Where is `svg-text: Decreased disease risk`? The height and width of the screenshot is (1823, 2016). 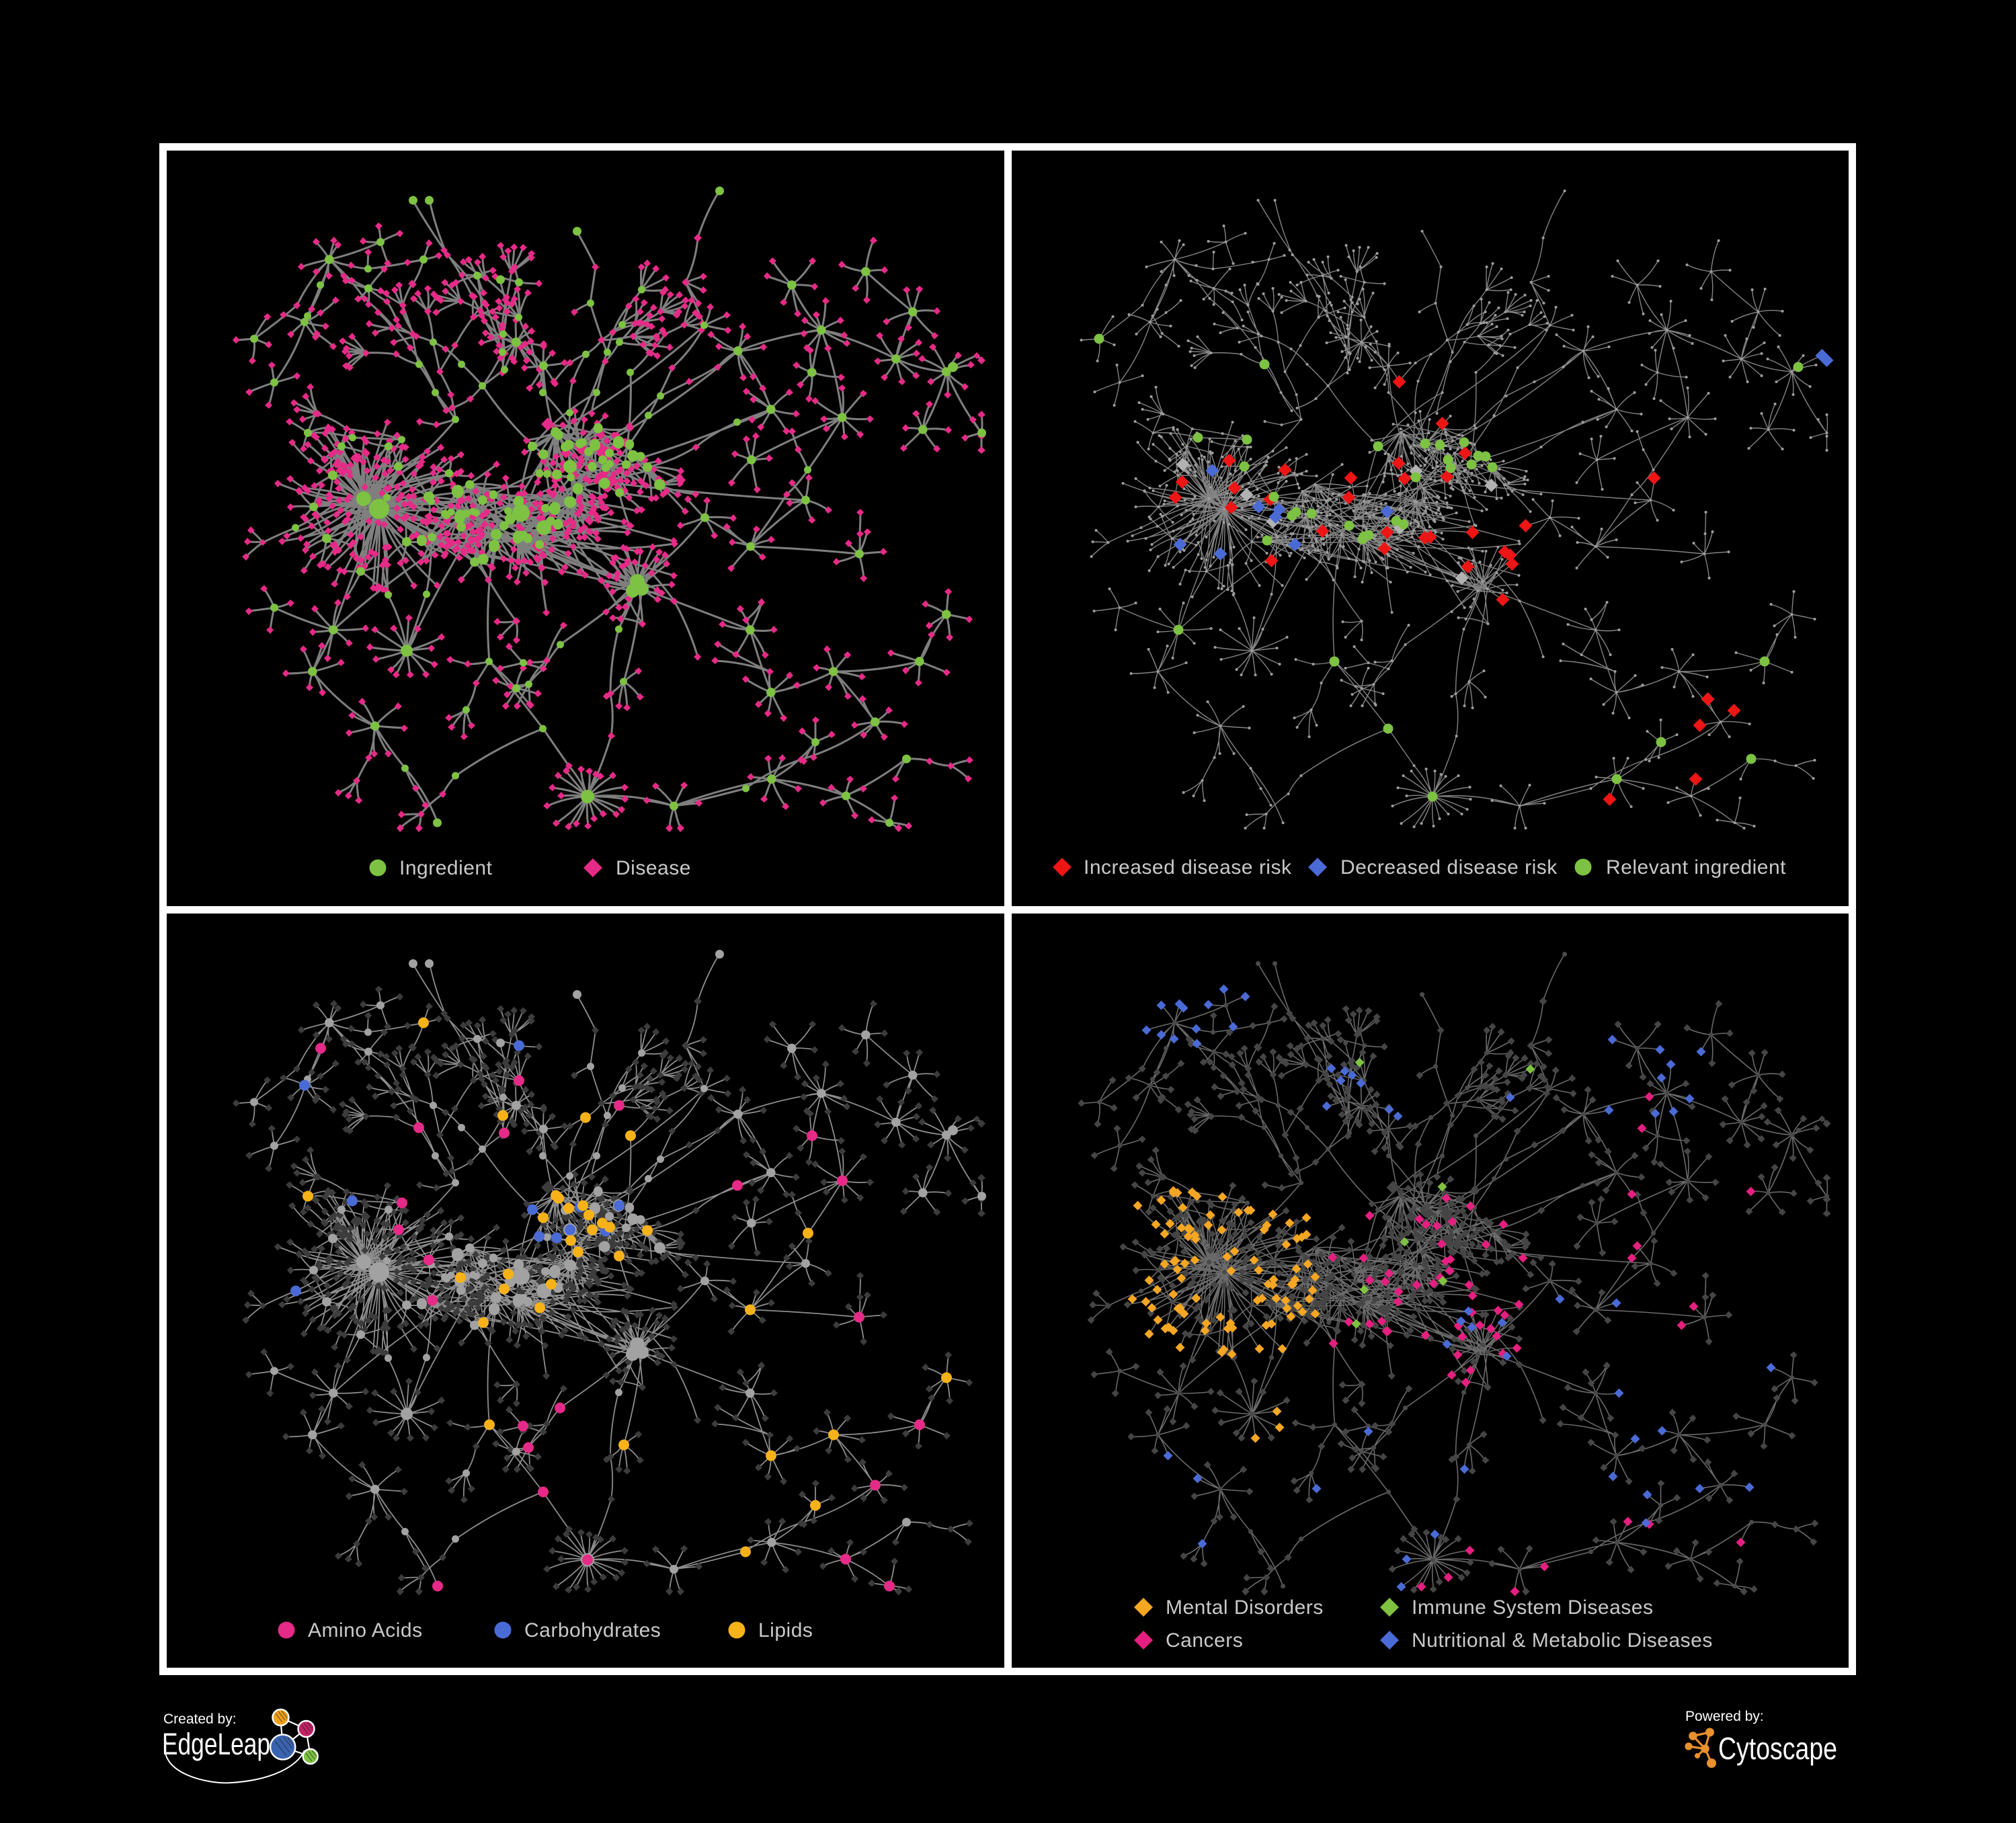 svg-text: Decreased disease risk is located at coordinates (1449, 868).